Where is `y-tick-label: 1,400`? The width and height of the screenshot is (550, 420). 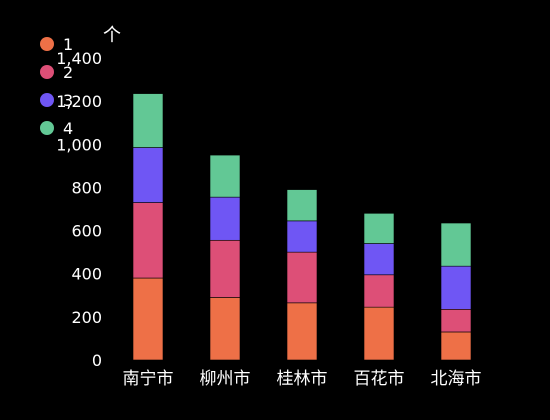
y-tick-label: 1,400 is located at coordinates (79, 58).